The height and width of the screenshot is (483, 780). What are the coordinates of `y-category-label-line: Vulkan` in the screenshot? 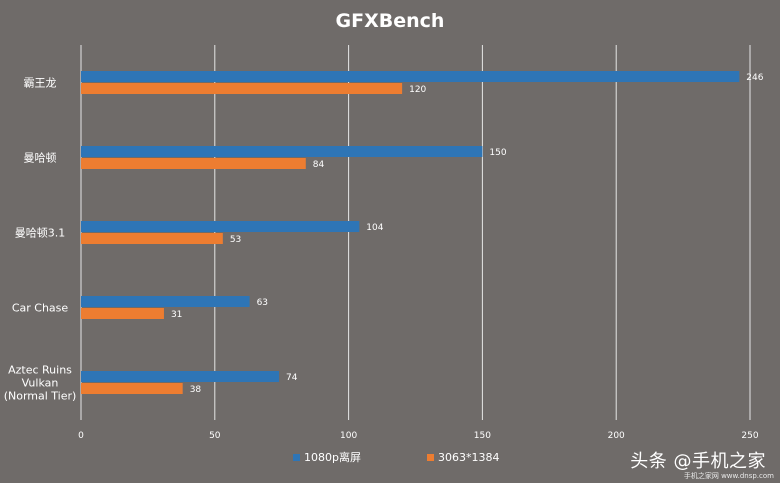 It's located at (40, 383).